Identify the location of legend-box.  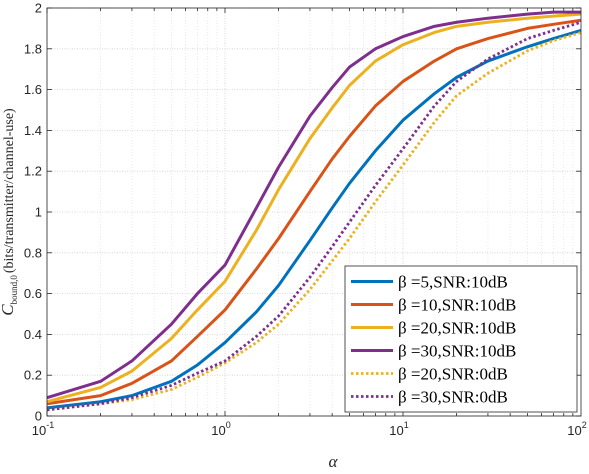
(461, 339).